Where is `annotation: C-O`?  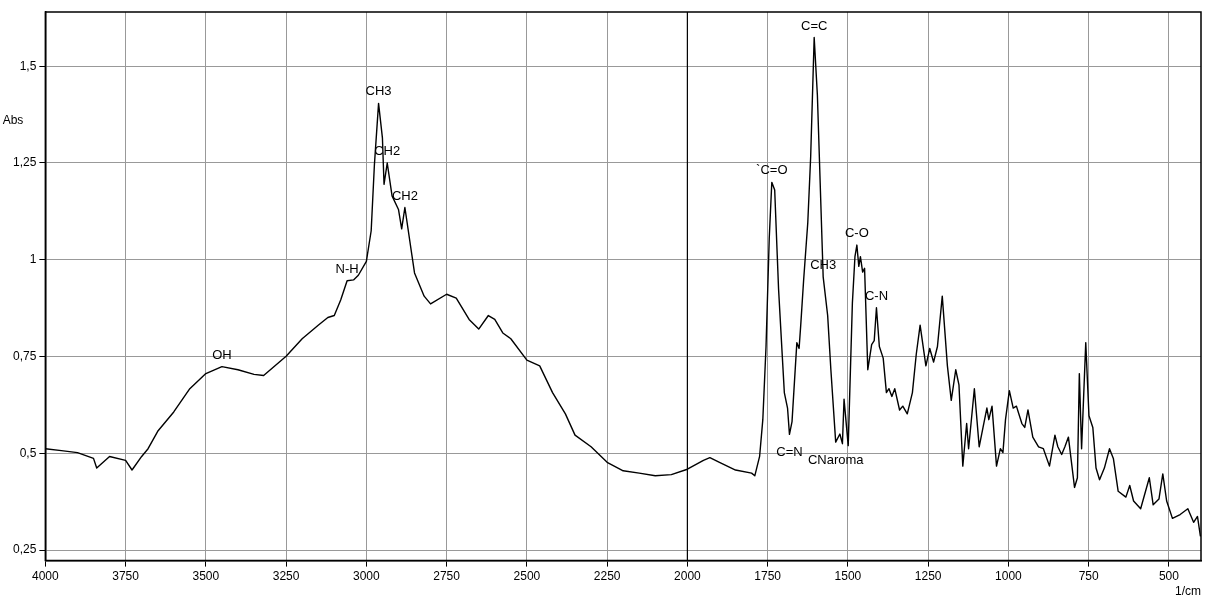 annotation: C-O is located at coordinates (856, 233).